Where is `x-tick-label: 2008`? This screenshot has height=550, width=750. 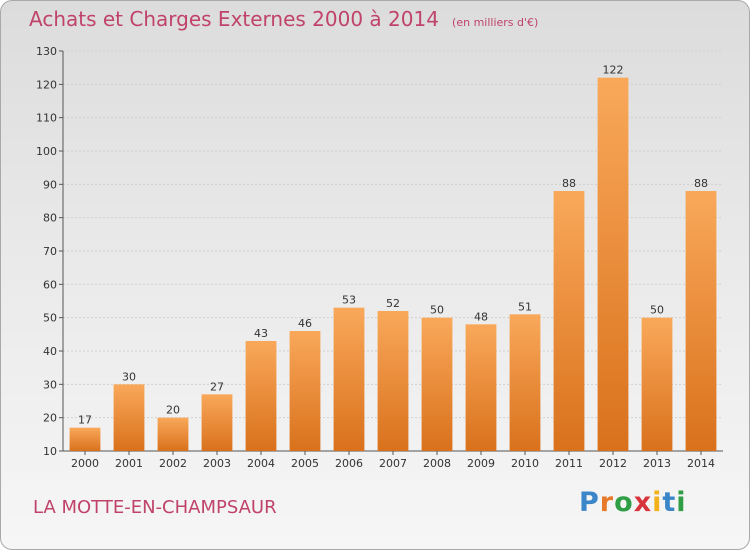
x-tick-label: 2008 is located at coordinates (437, 463).